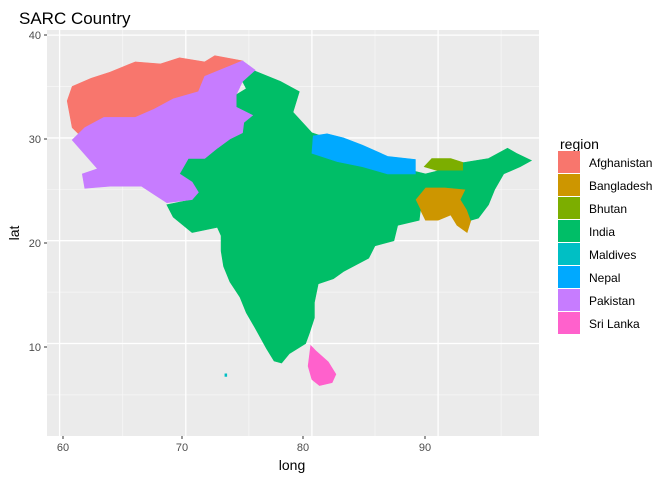 This screenshot has height=485, width=672. Describe the element at coordinates (14, 233) in the screenshot. I see `y-axis-title: lat` at that location.